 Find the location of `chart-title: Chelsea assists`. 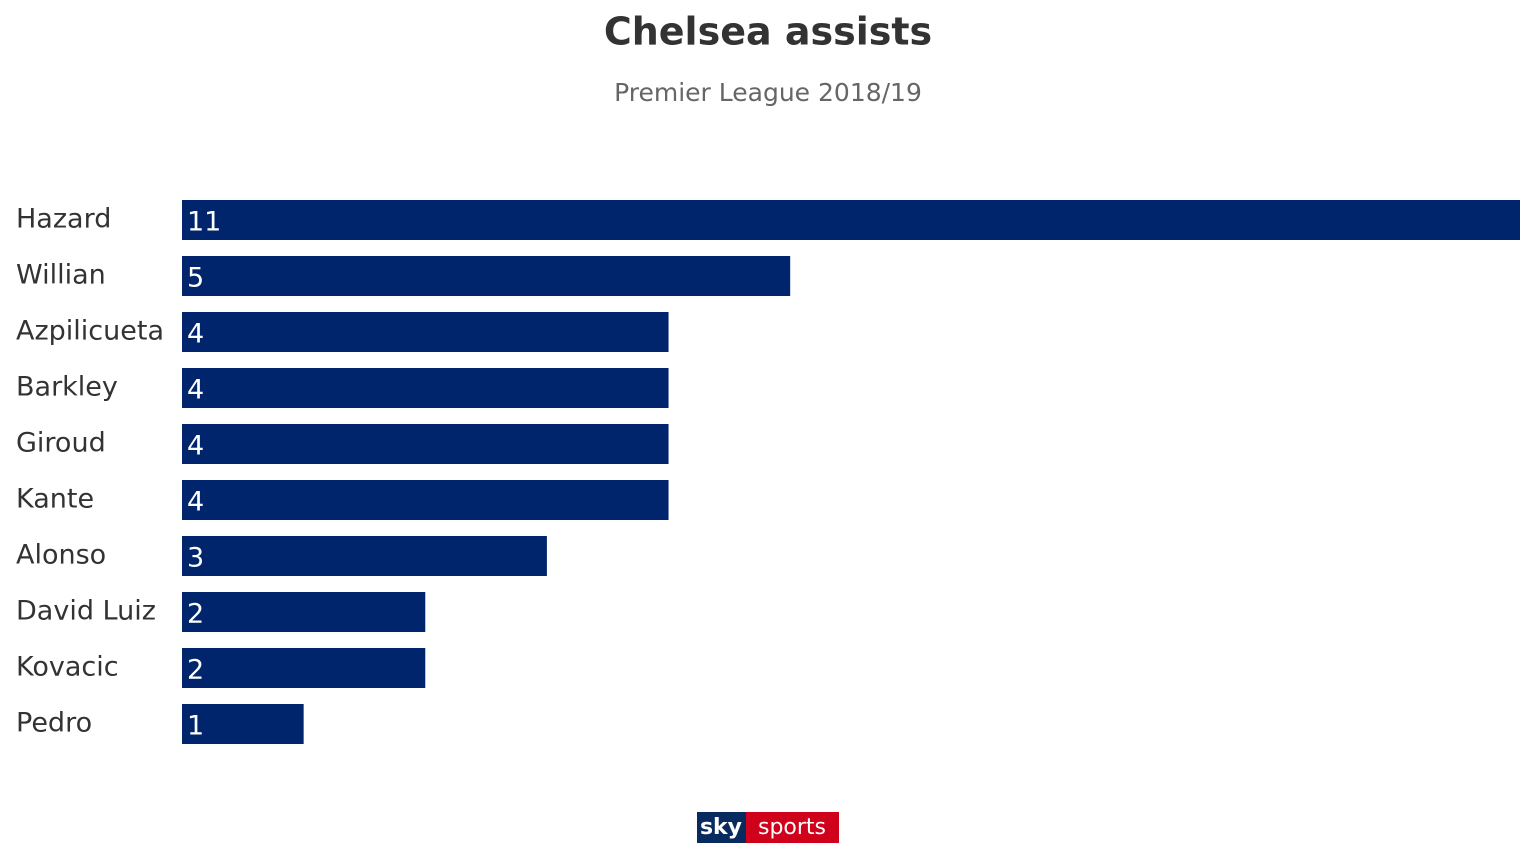

chart-title: Chelsea assists is located at coordinates (768, 32).